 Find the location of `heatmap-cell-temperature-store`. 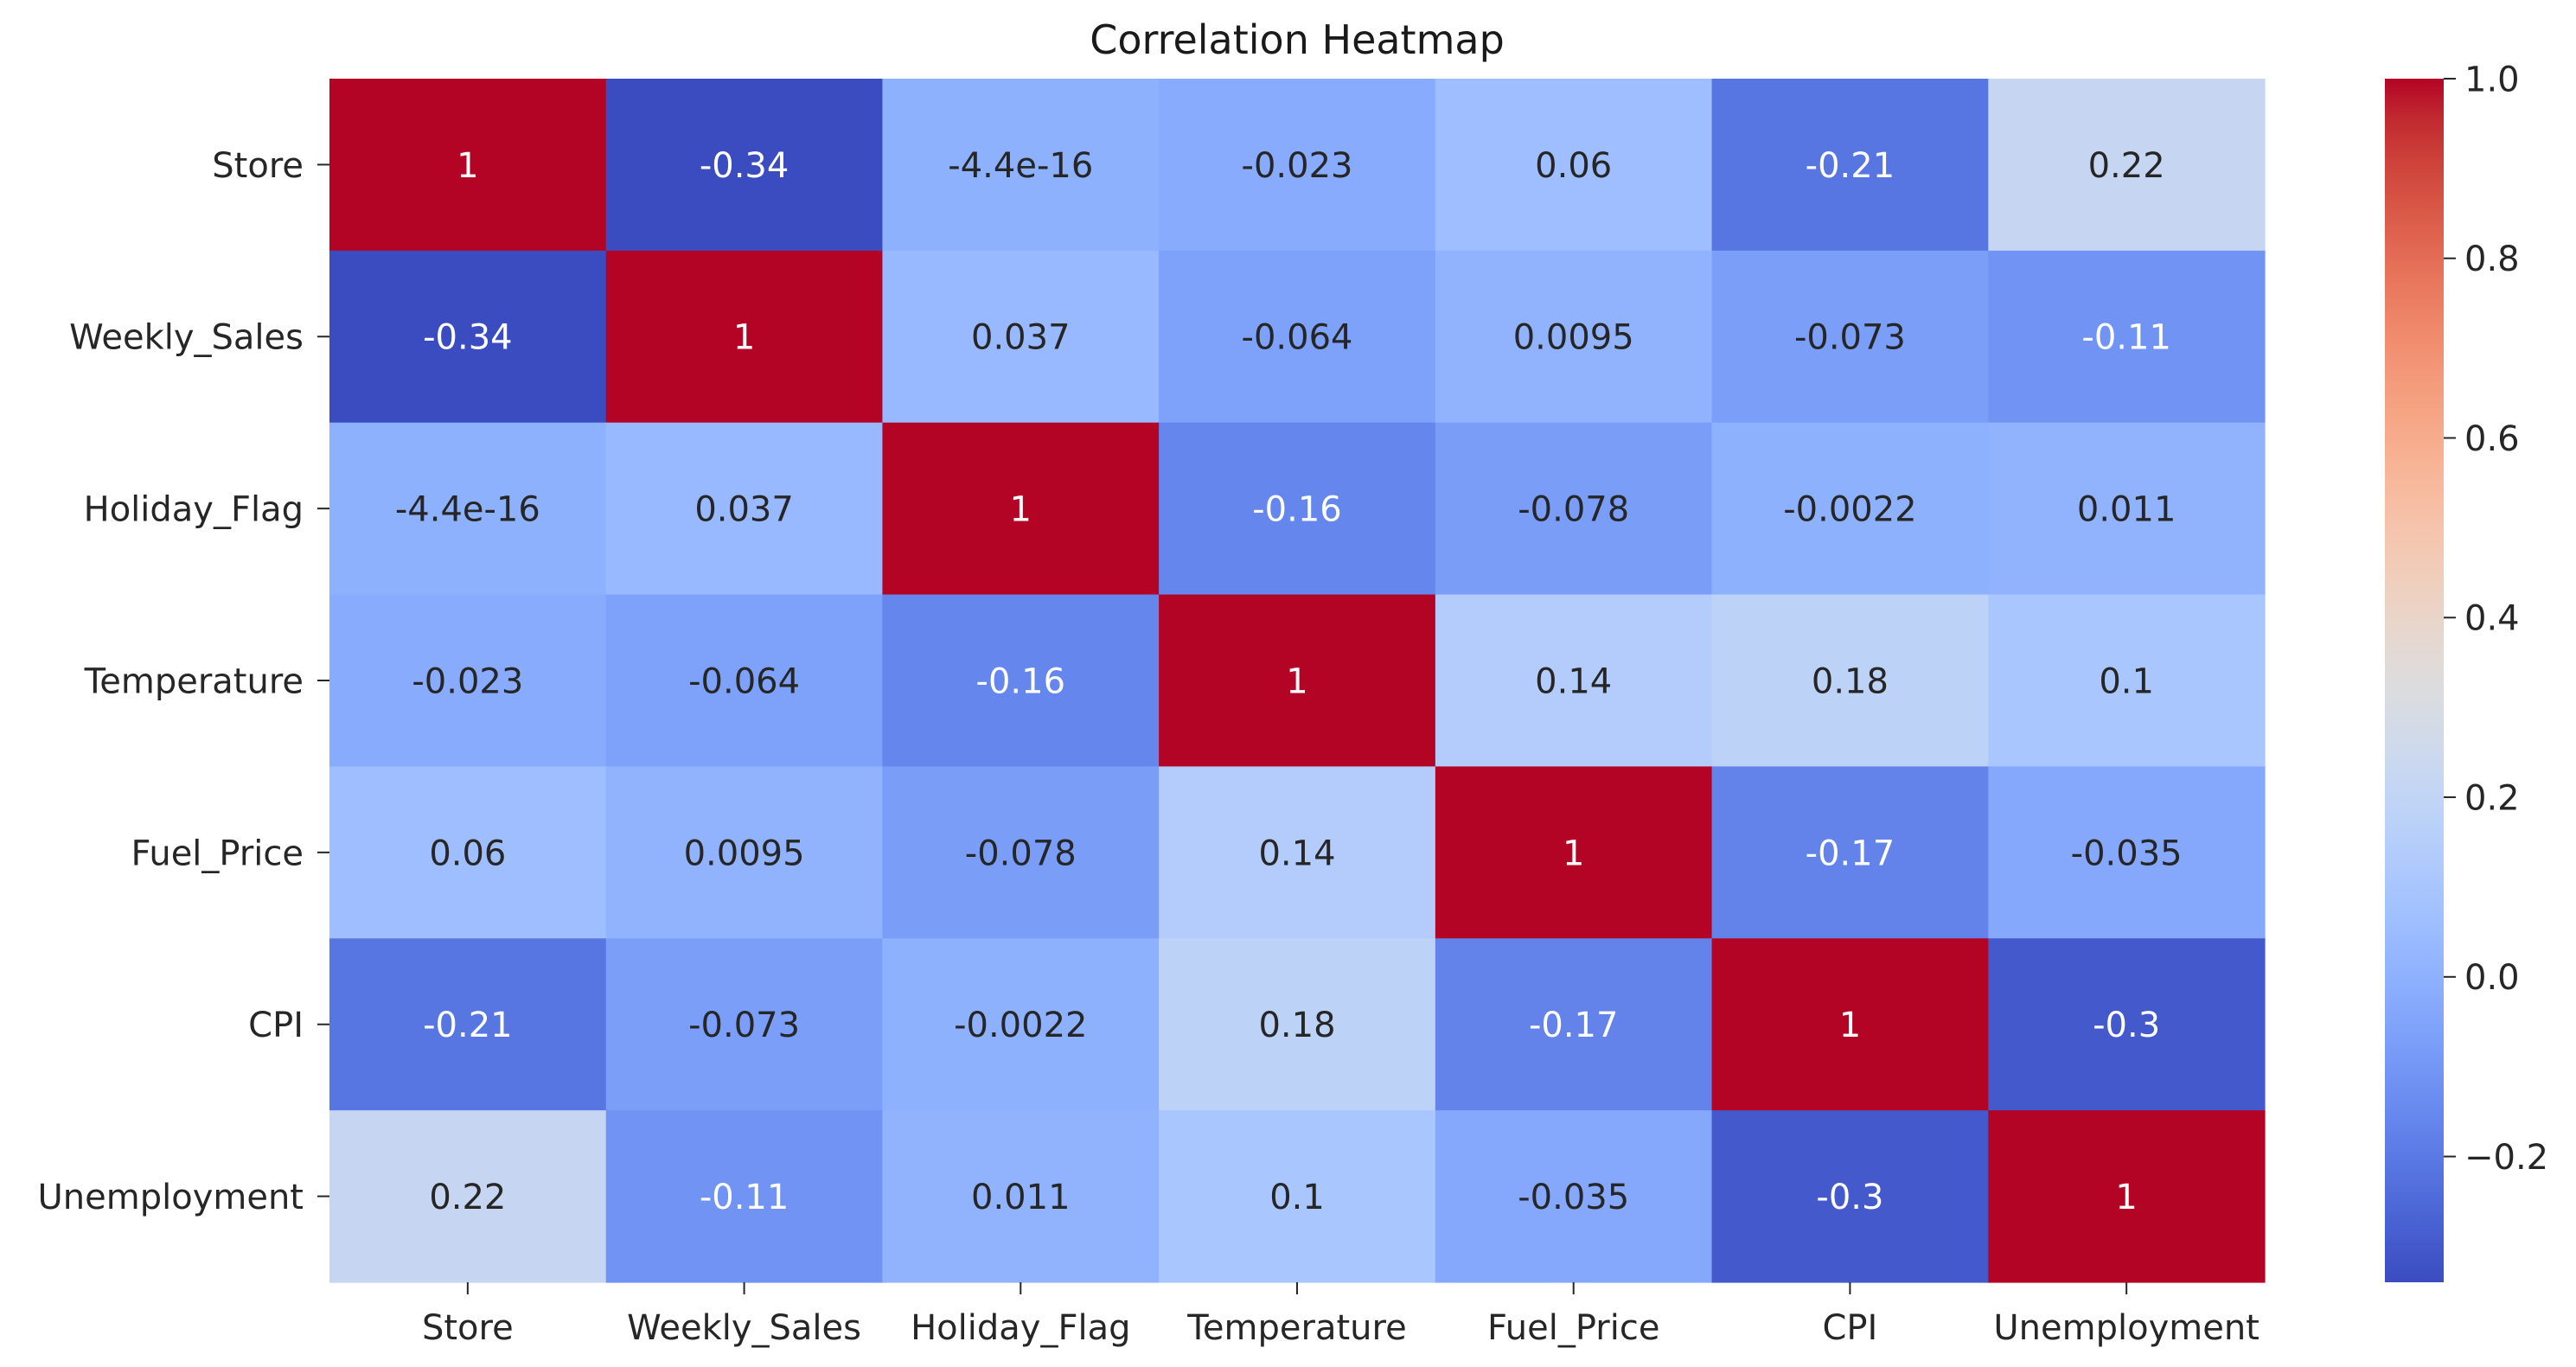

heatmap-cell-temperature-store is located at coordinates (468, 681).